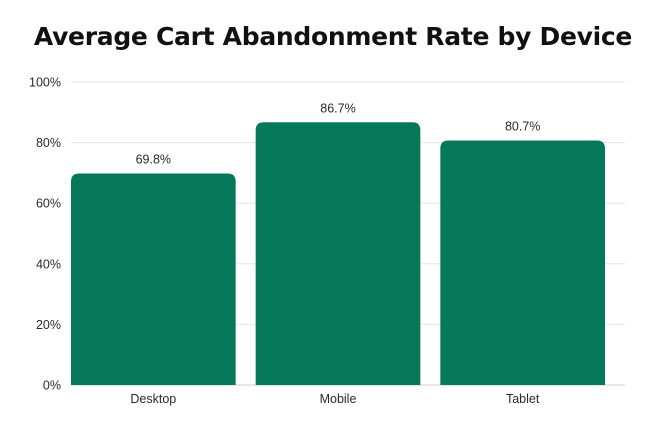 The width and height of the screenshot is (666, 436). I want to click on y-axis-ticks: 0% 20% 40% 60% 80% 100%, so click(45, 234).